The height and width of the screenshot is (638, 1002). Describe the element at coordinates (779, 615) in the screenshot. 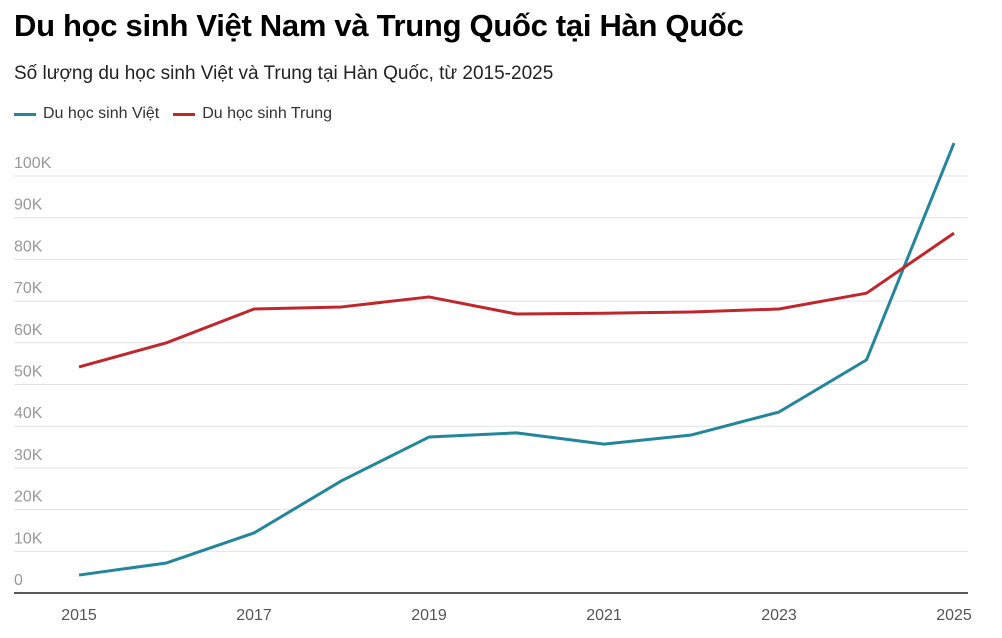

I see `x-tick-label: 2023` at that location.